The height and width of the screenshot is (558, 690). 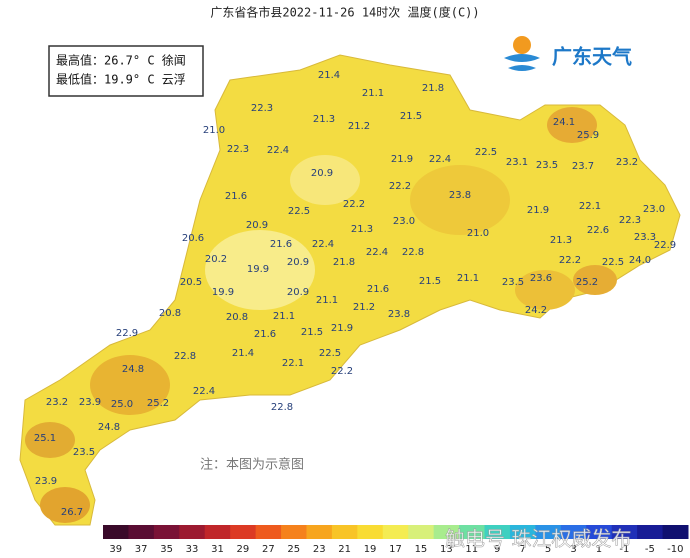 I want to click on legend-label: 17, so click(x=395, y=549).